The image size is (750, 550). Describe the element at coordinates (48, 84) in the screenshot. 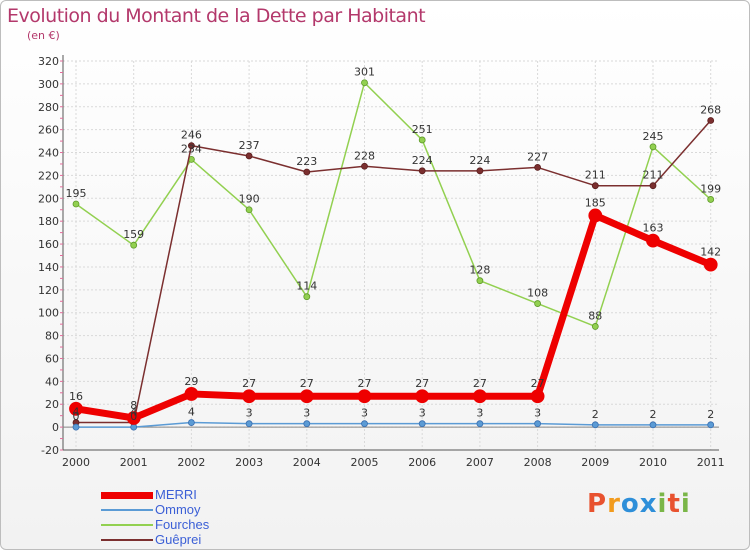

I see `y-tick-label: 300` at that location.